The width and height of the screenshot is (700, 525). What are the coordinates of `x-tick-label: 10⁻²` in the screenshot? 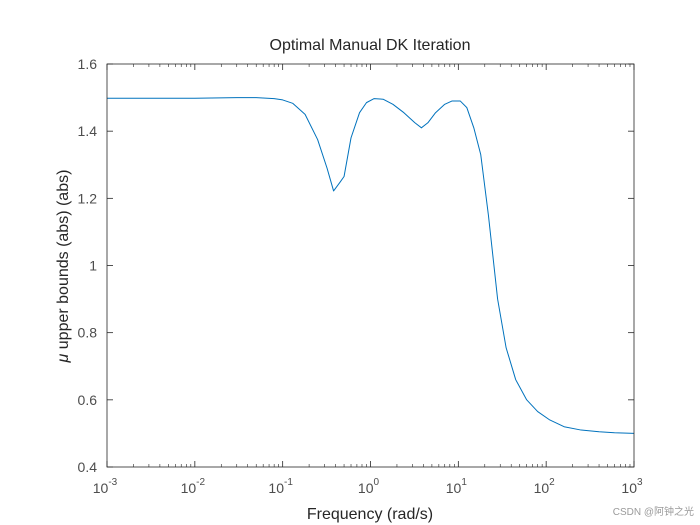 It's located at (193, 486).